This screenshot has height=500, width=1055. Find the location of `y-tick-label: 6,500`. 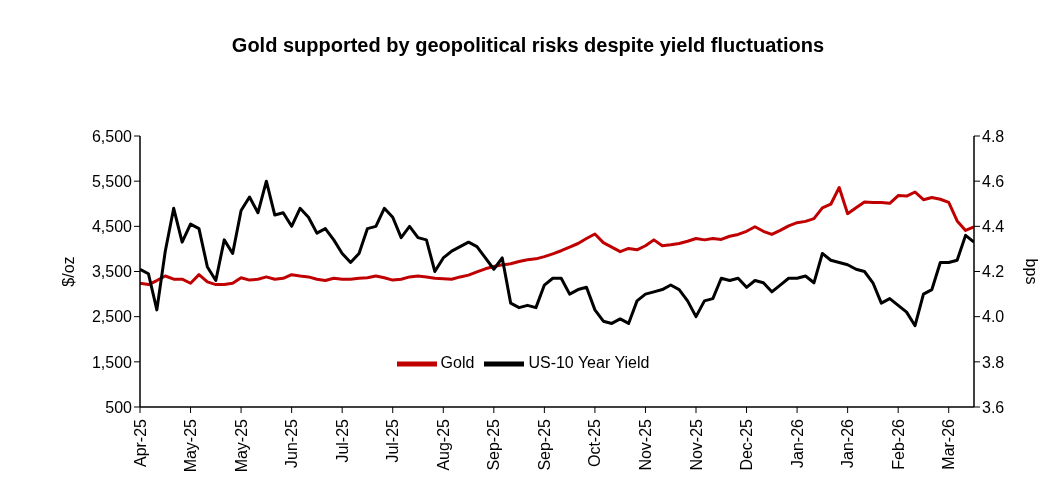

y-tick-label: 6,500 is located at coordinates (112, 136).